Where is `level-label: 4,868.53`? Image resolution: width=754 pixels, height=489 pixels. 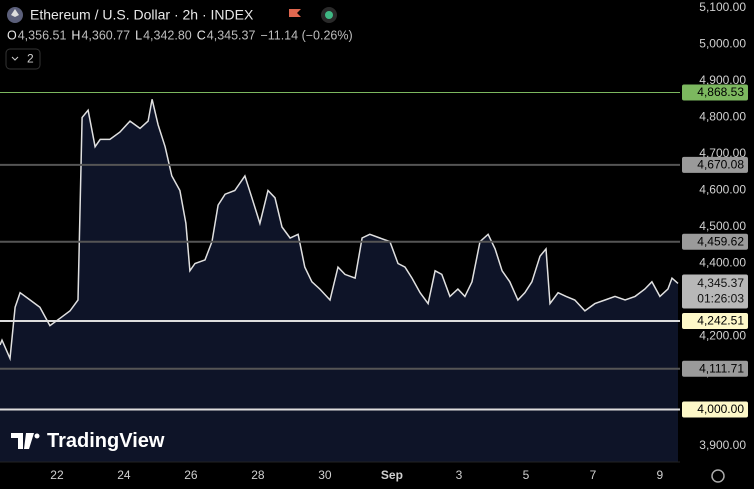
level-label: 4,868.53 is located at coordinates (720, 92).